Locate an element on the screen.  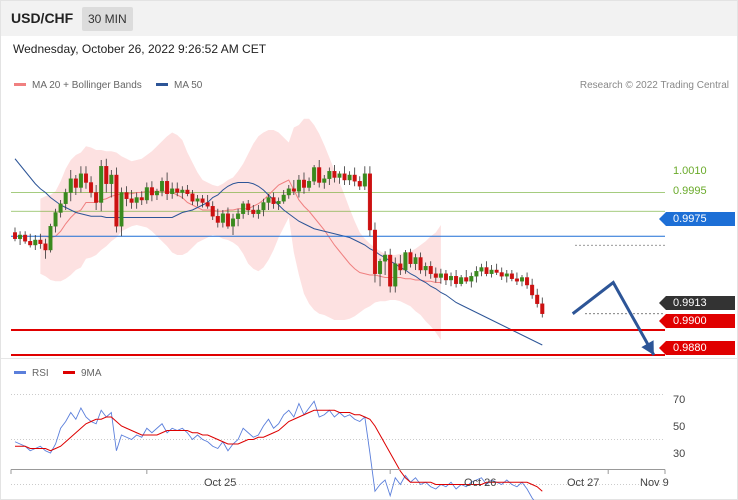
legend-rsi: RSI is located at coordinates (31, 373).